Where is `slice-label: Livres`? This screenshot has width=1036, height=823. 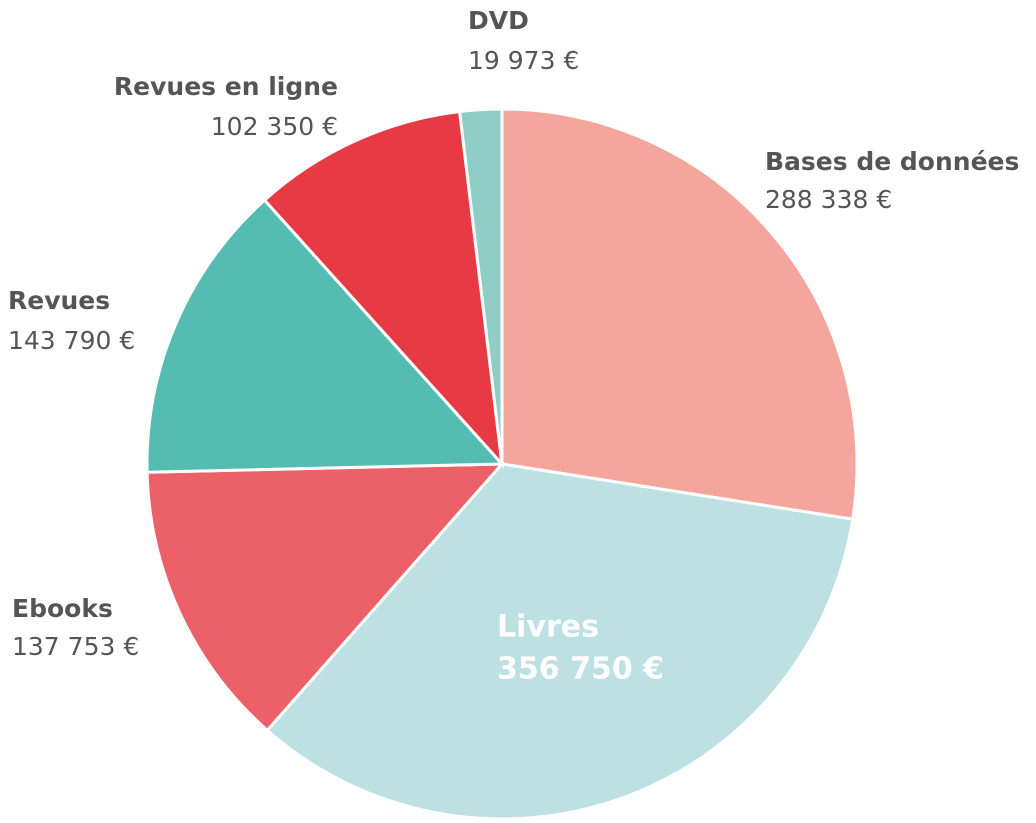 slice-label: Livres is located at coordinates (548, 627).